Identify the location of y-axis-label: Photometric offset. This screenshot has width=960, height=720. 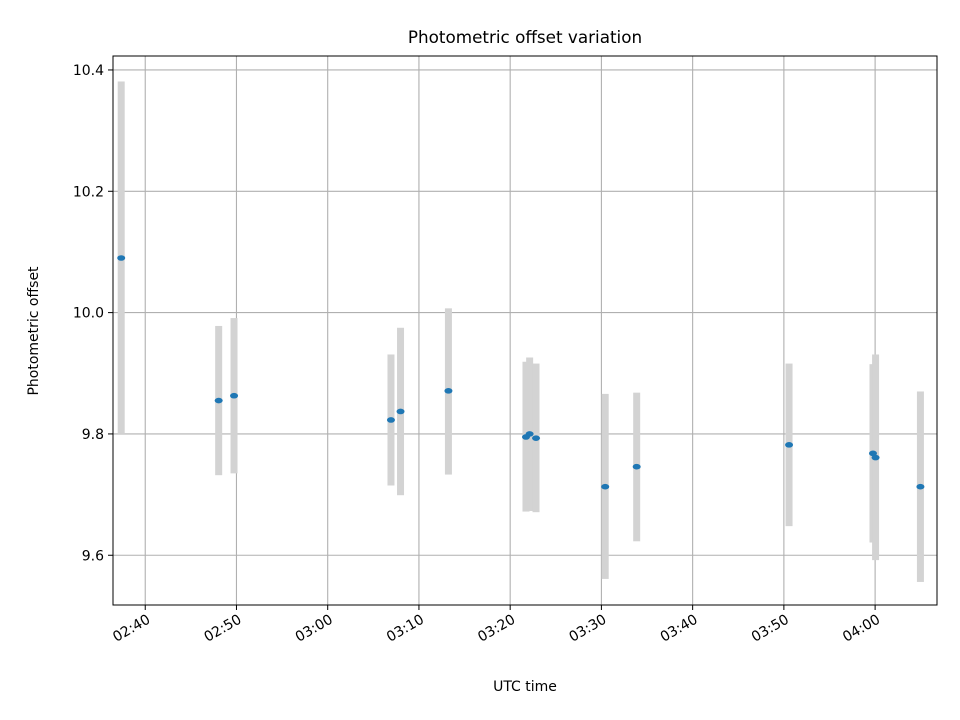
(34, 331).